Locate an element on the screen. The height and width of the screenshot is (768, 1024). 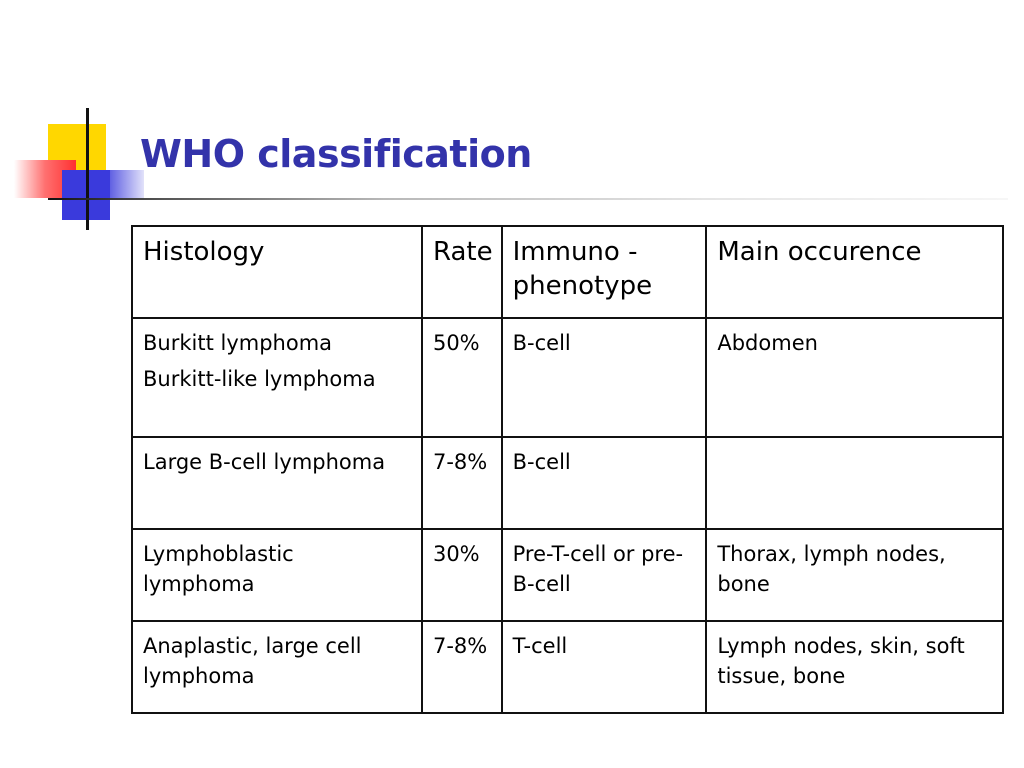
cell-occurrence is located at coordinates (854, 483).